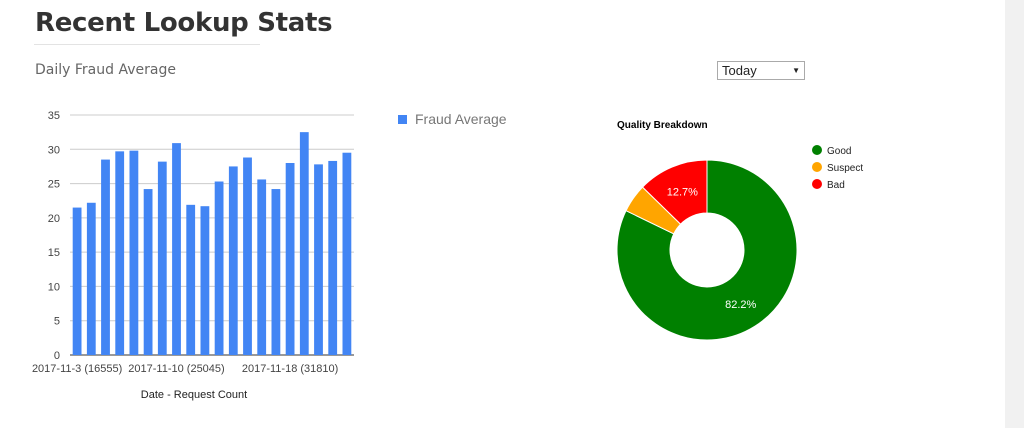  What do you see at coordinates (176, 369) in the screenshot?
I see `x-tick-label: 2017-11-10 (25045)` at bounding box center [176, 369].